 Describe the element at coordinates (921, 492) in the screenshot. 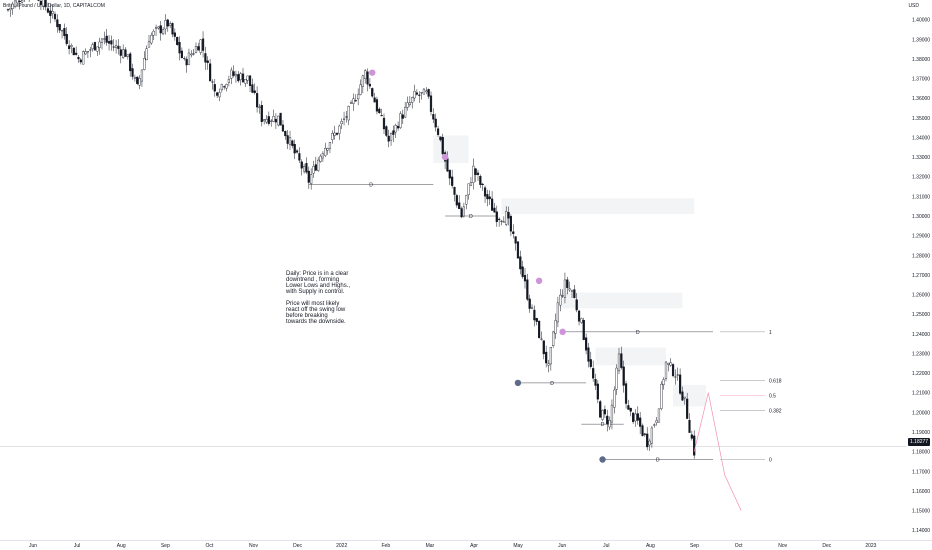

I see `y-tick-label: 1.16000` at that location.